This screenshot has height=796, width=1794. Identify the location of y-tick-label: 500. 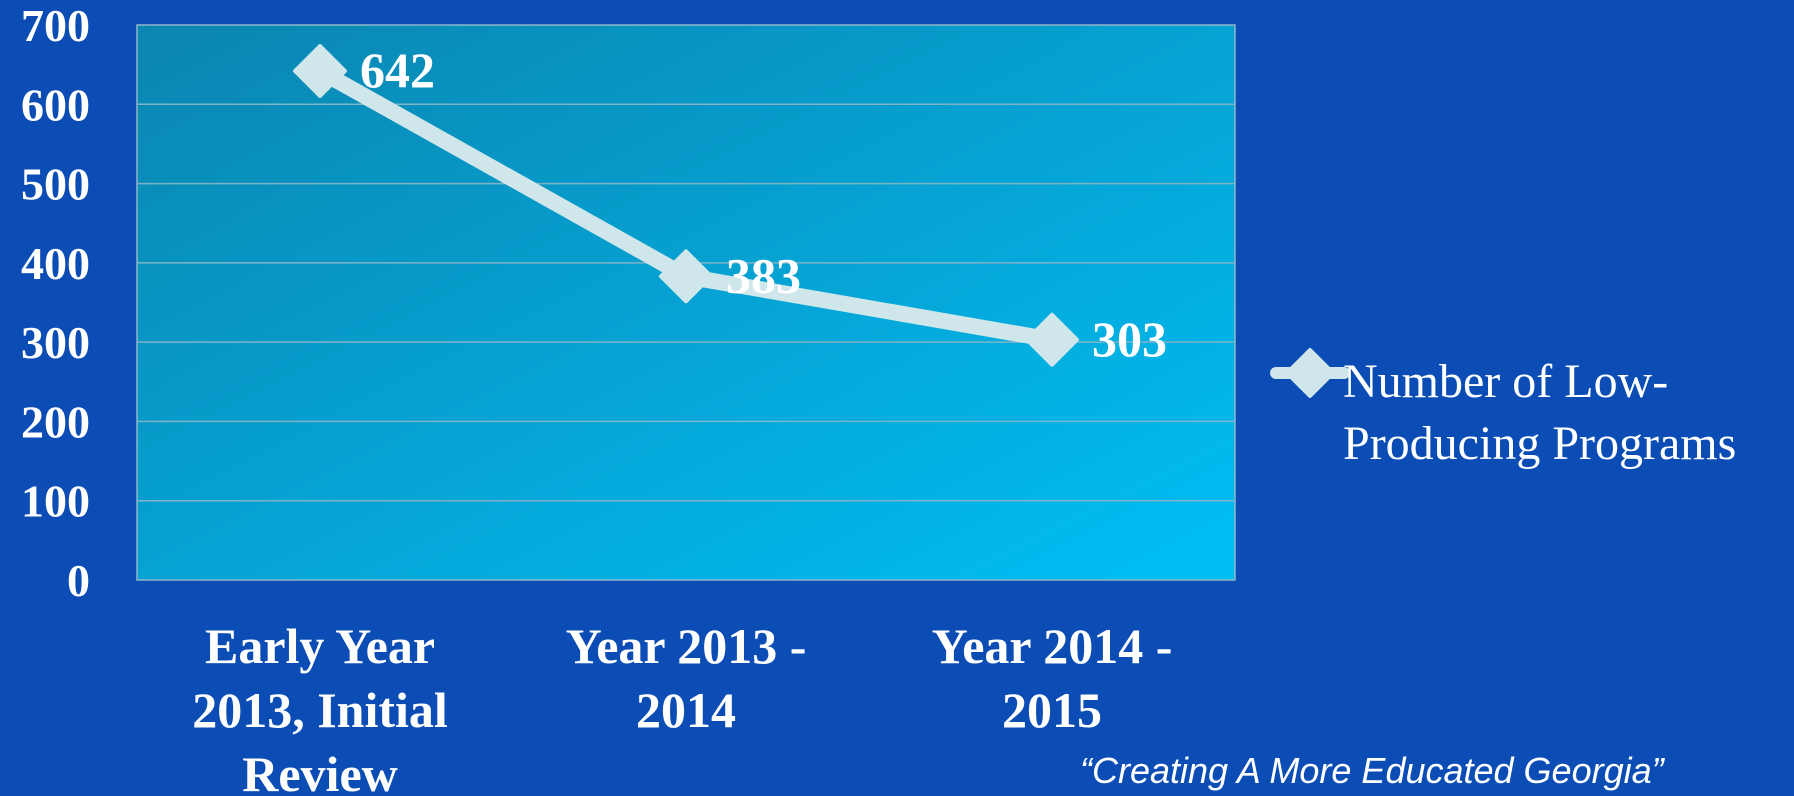
(55, 184).